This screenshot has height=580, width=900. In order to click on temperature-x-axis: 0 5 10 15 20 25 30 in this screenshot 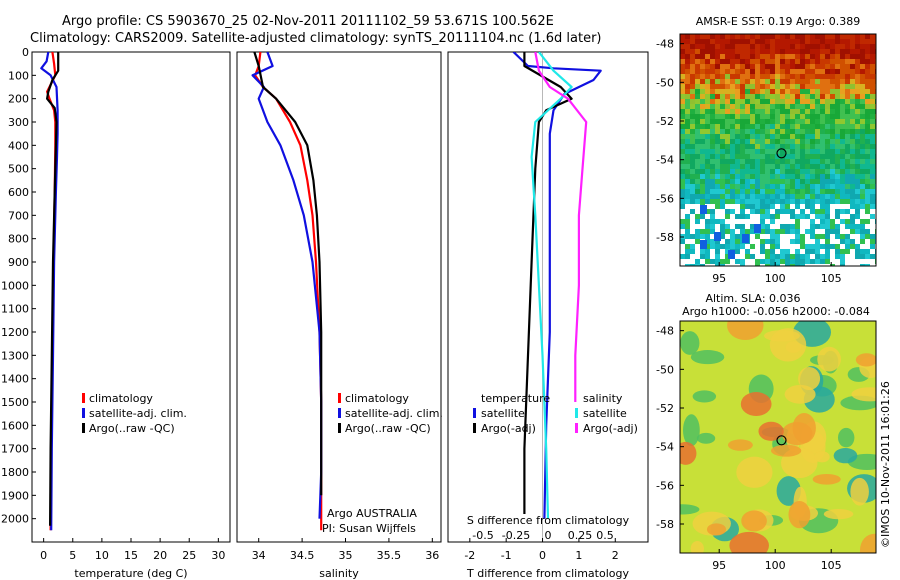, I will do `click(132, 550)`.